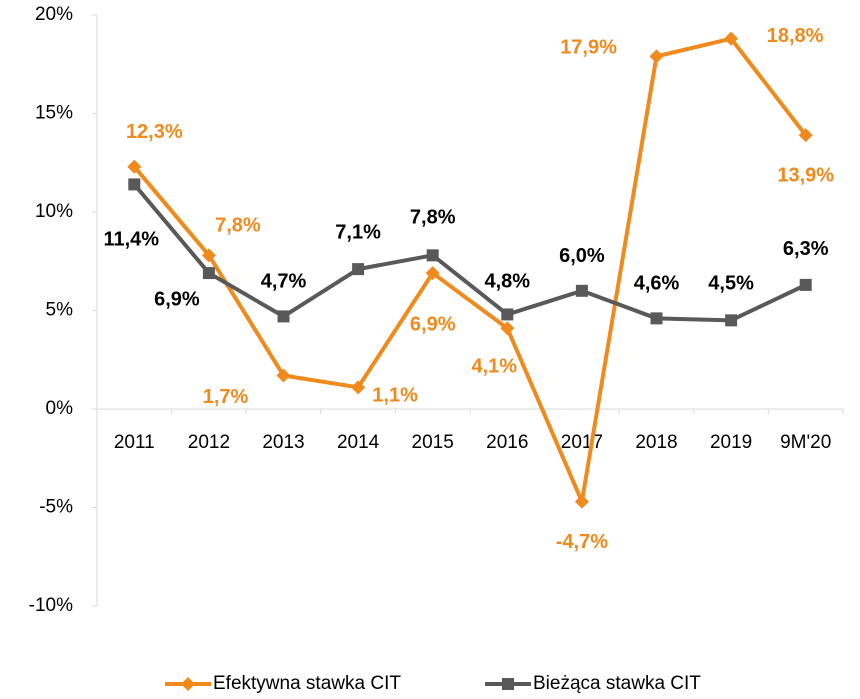  Describe the element at coordinates (656, 442) in the screenshot. I see `x-tick-label: 2018` at that location.